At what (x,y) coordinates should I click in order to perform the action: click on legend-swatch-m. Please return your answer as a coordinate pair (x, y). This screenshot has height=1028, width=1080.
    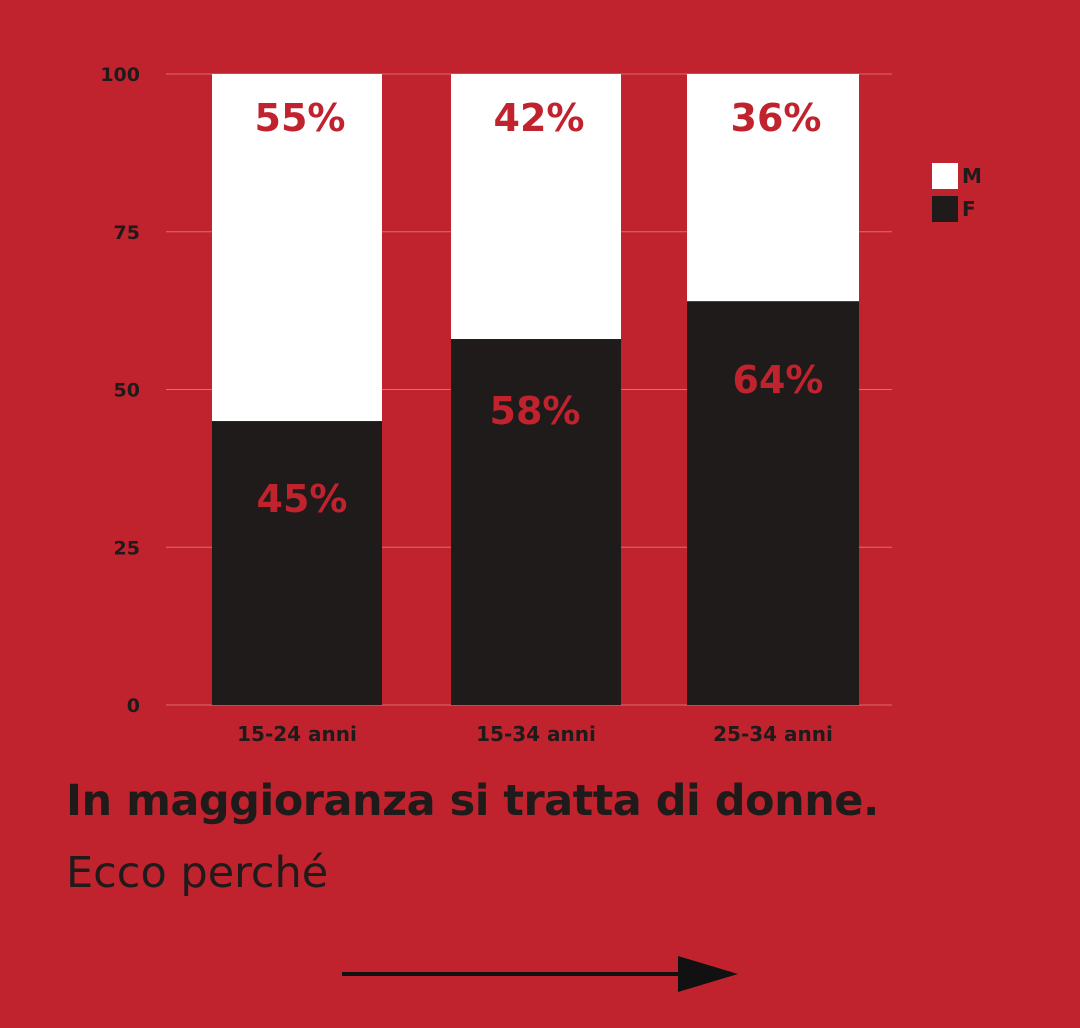
    Looking at the image, I should click on (945, 176).